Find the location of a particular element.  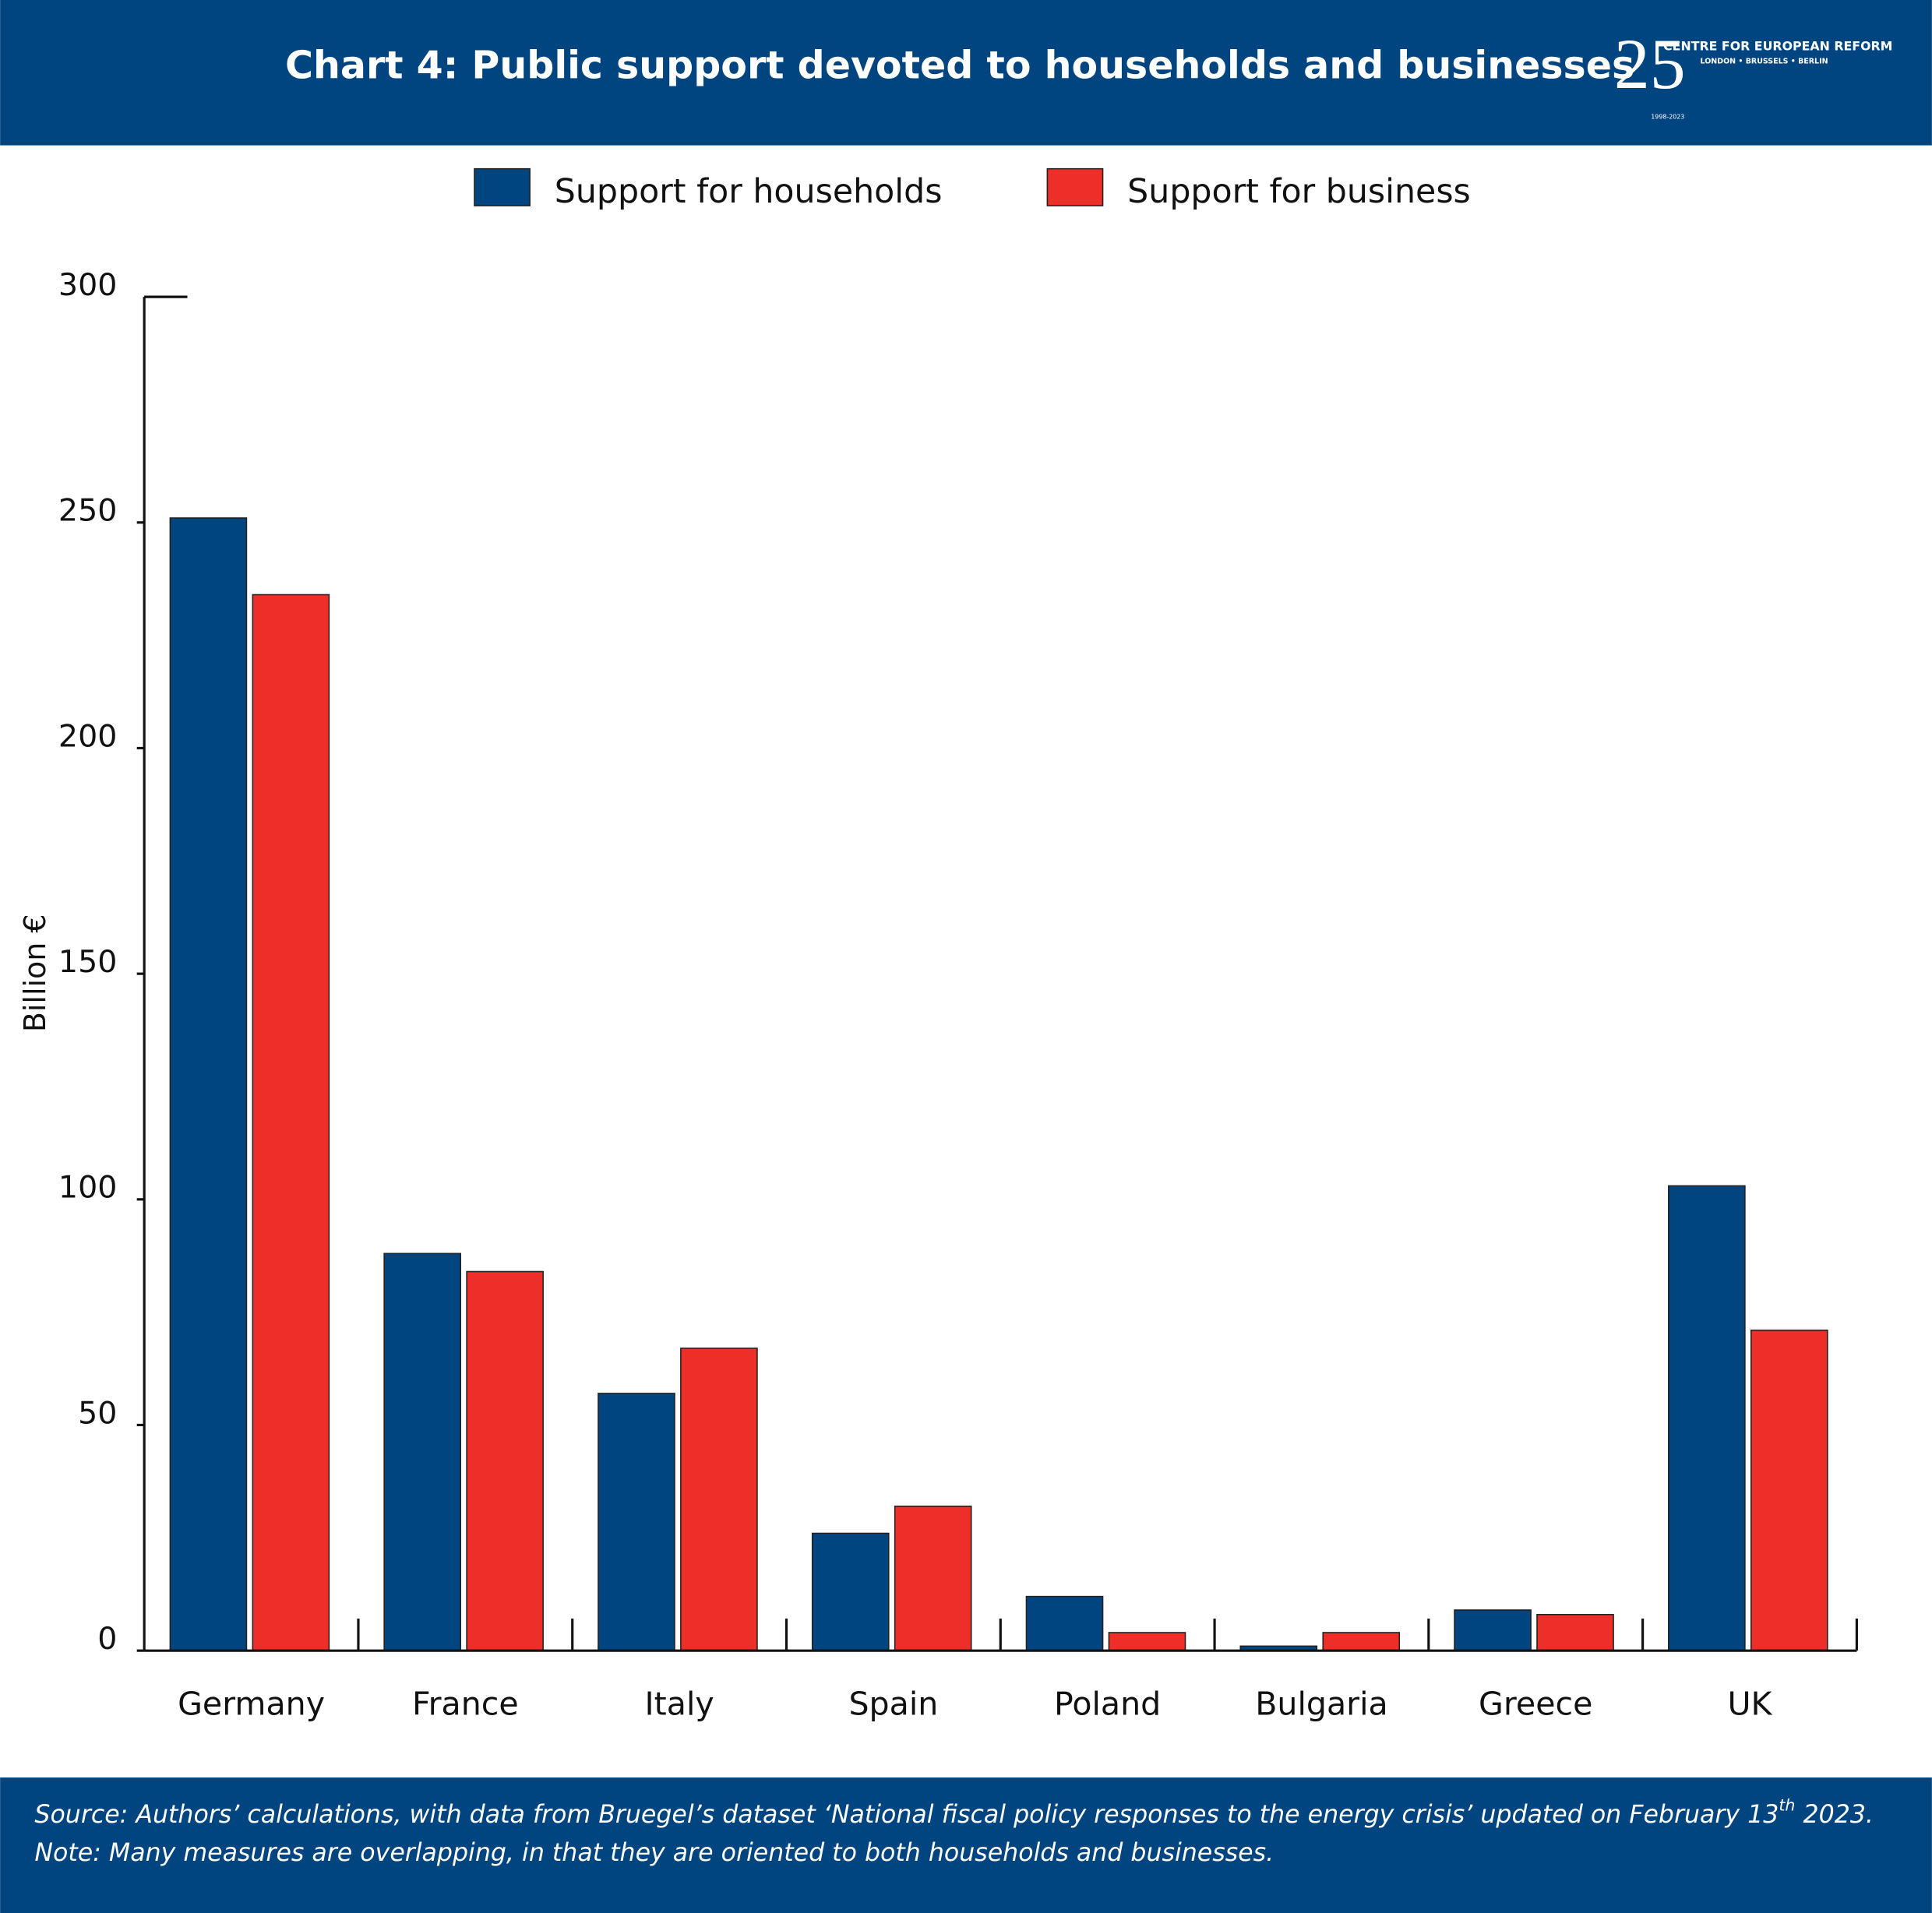

x-tick-label: Poland is located at coordinates (1107, 1703).